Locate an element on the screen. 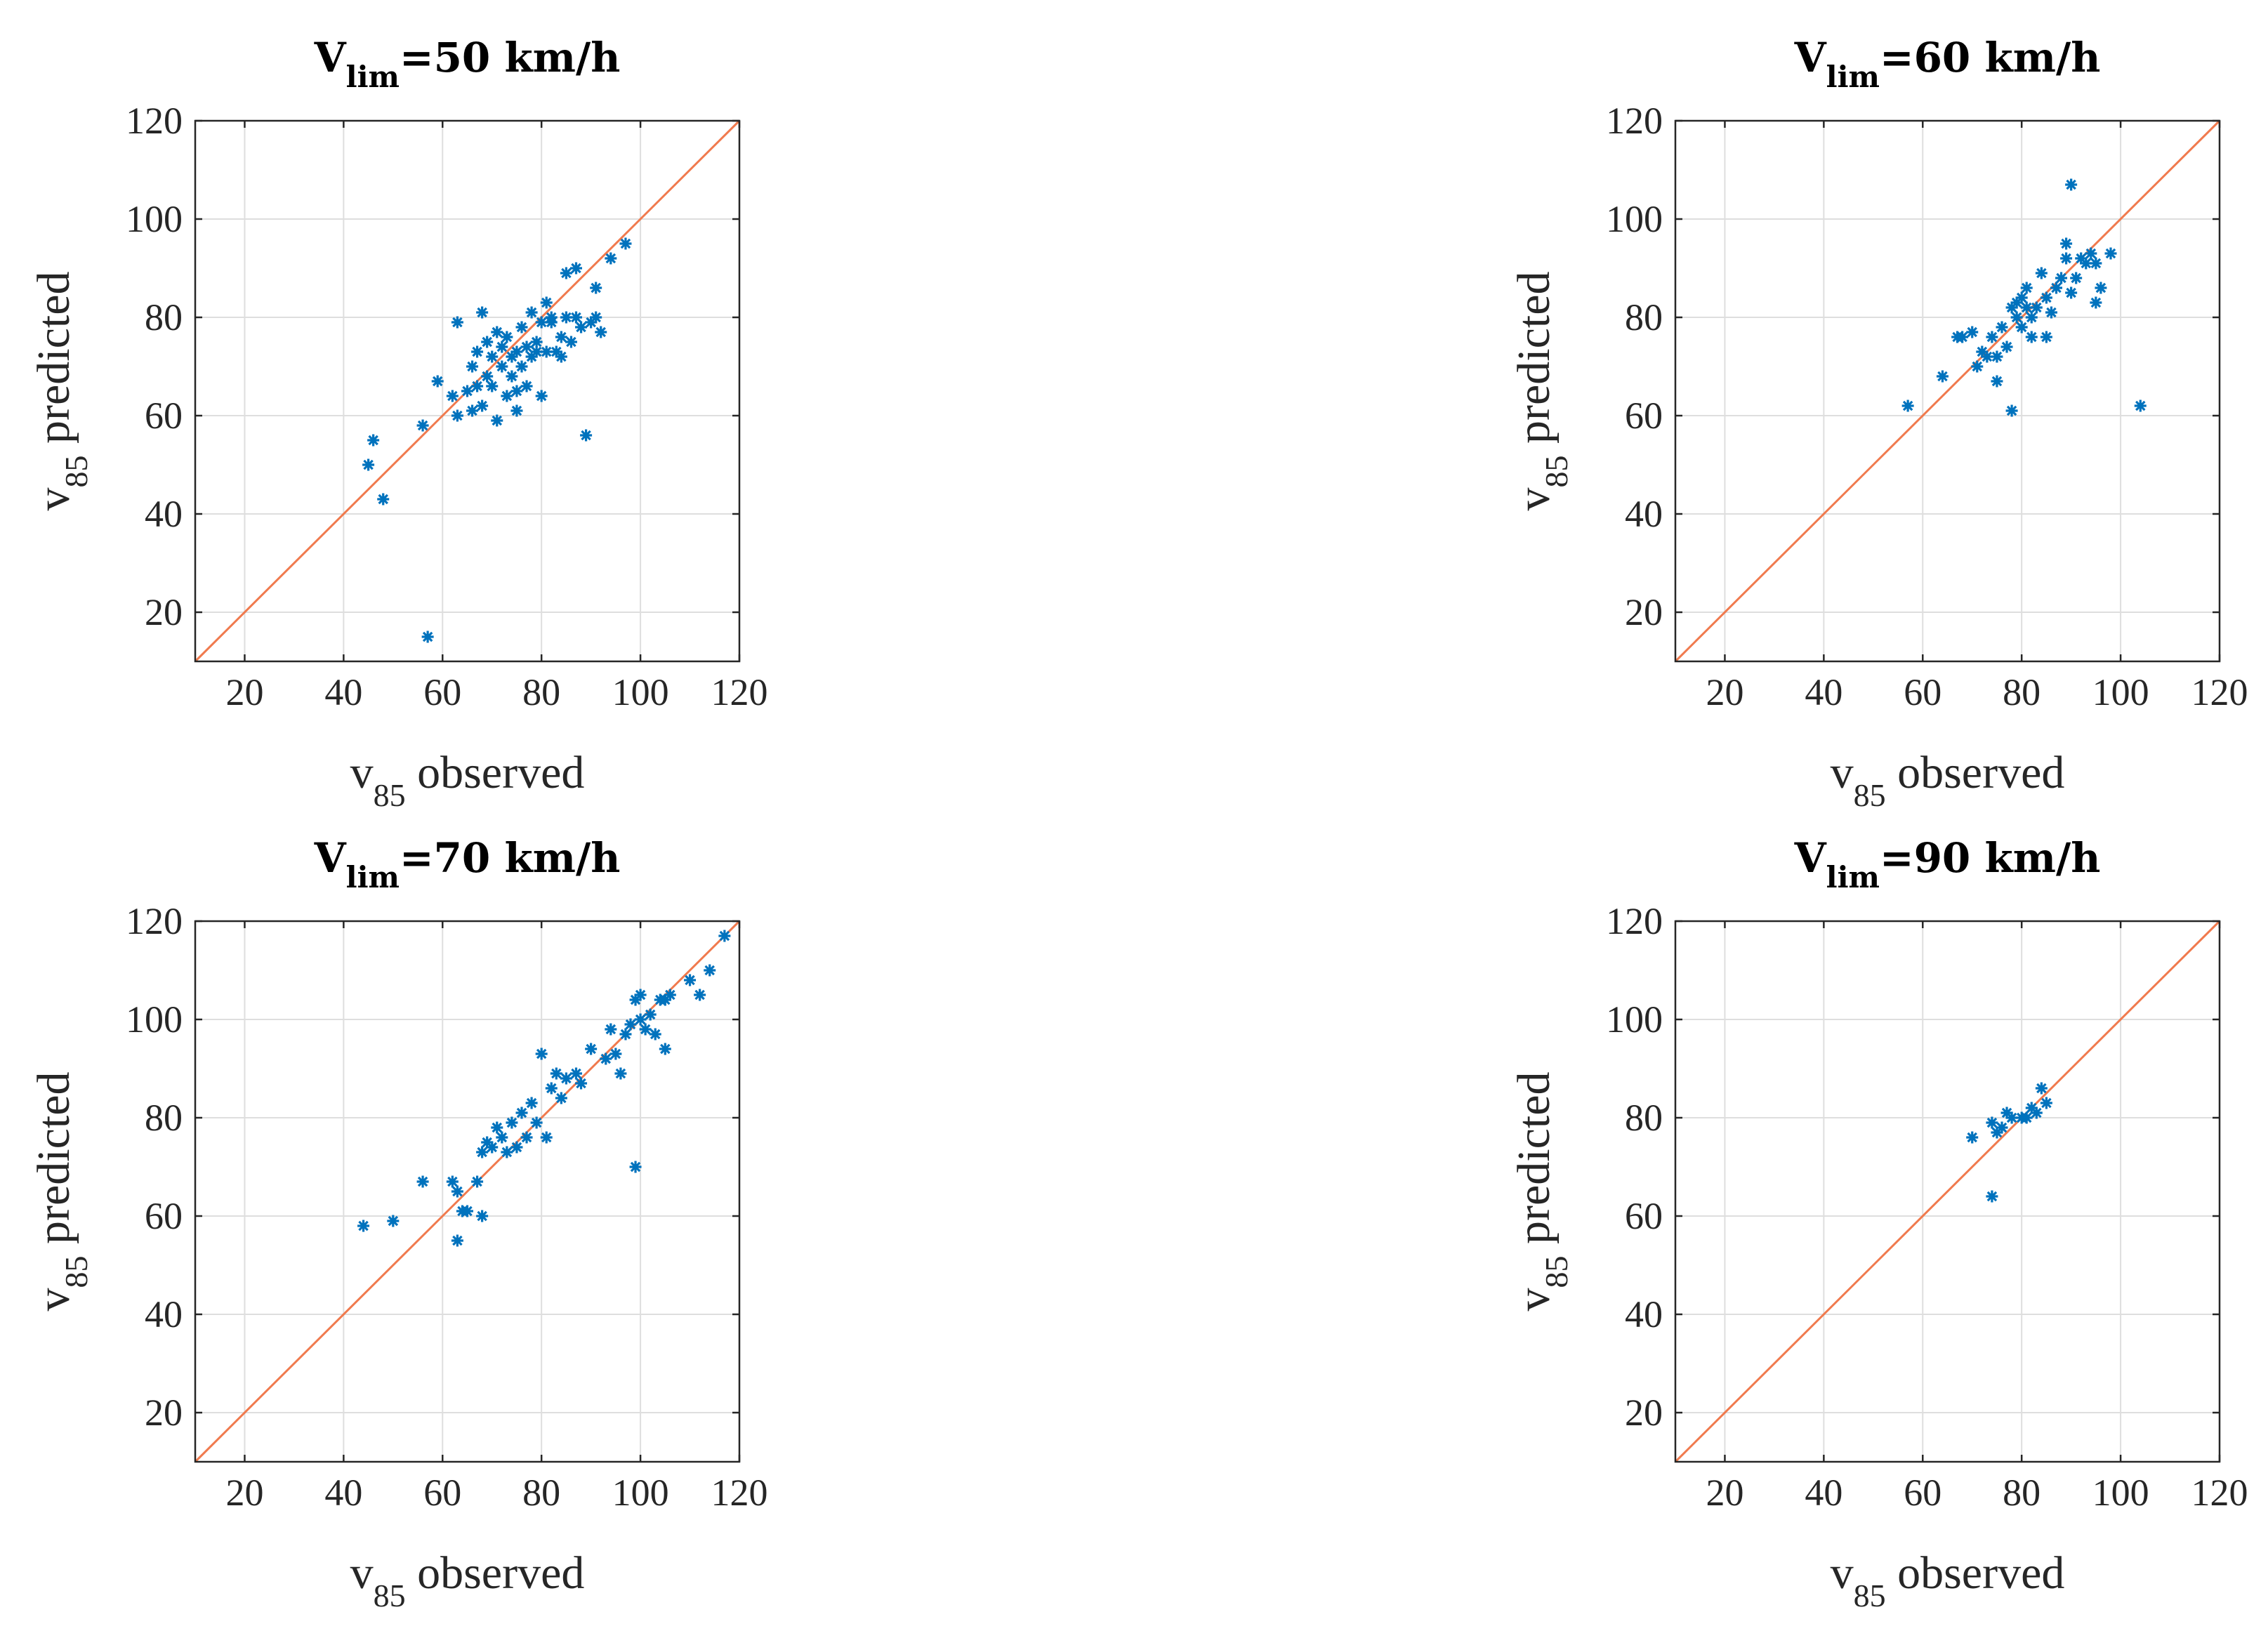 This screenshot has width=2268, height=1638. axes-frame is located at coordinates (467, 391).